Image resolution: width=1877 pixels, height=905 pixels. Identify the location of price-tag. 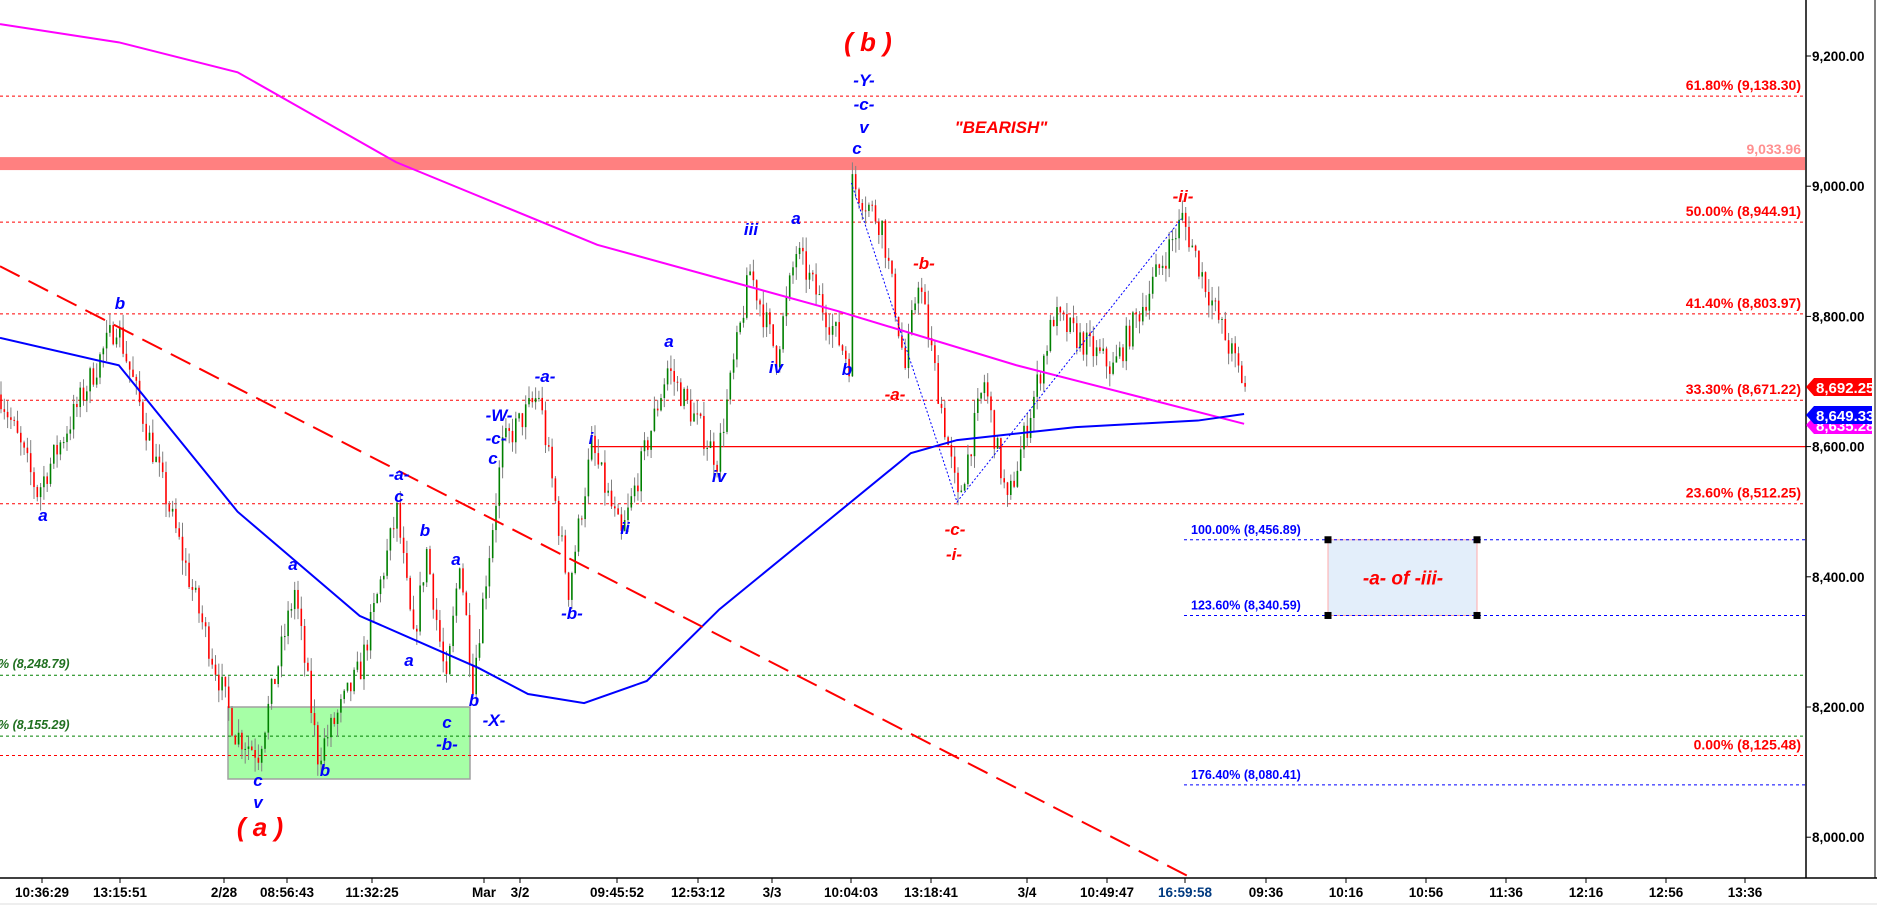
(1839, 415).